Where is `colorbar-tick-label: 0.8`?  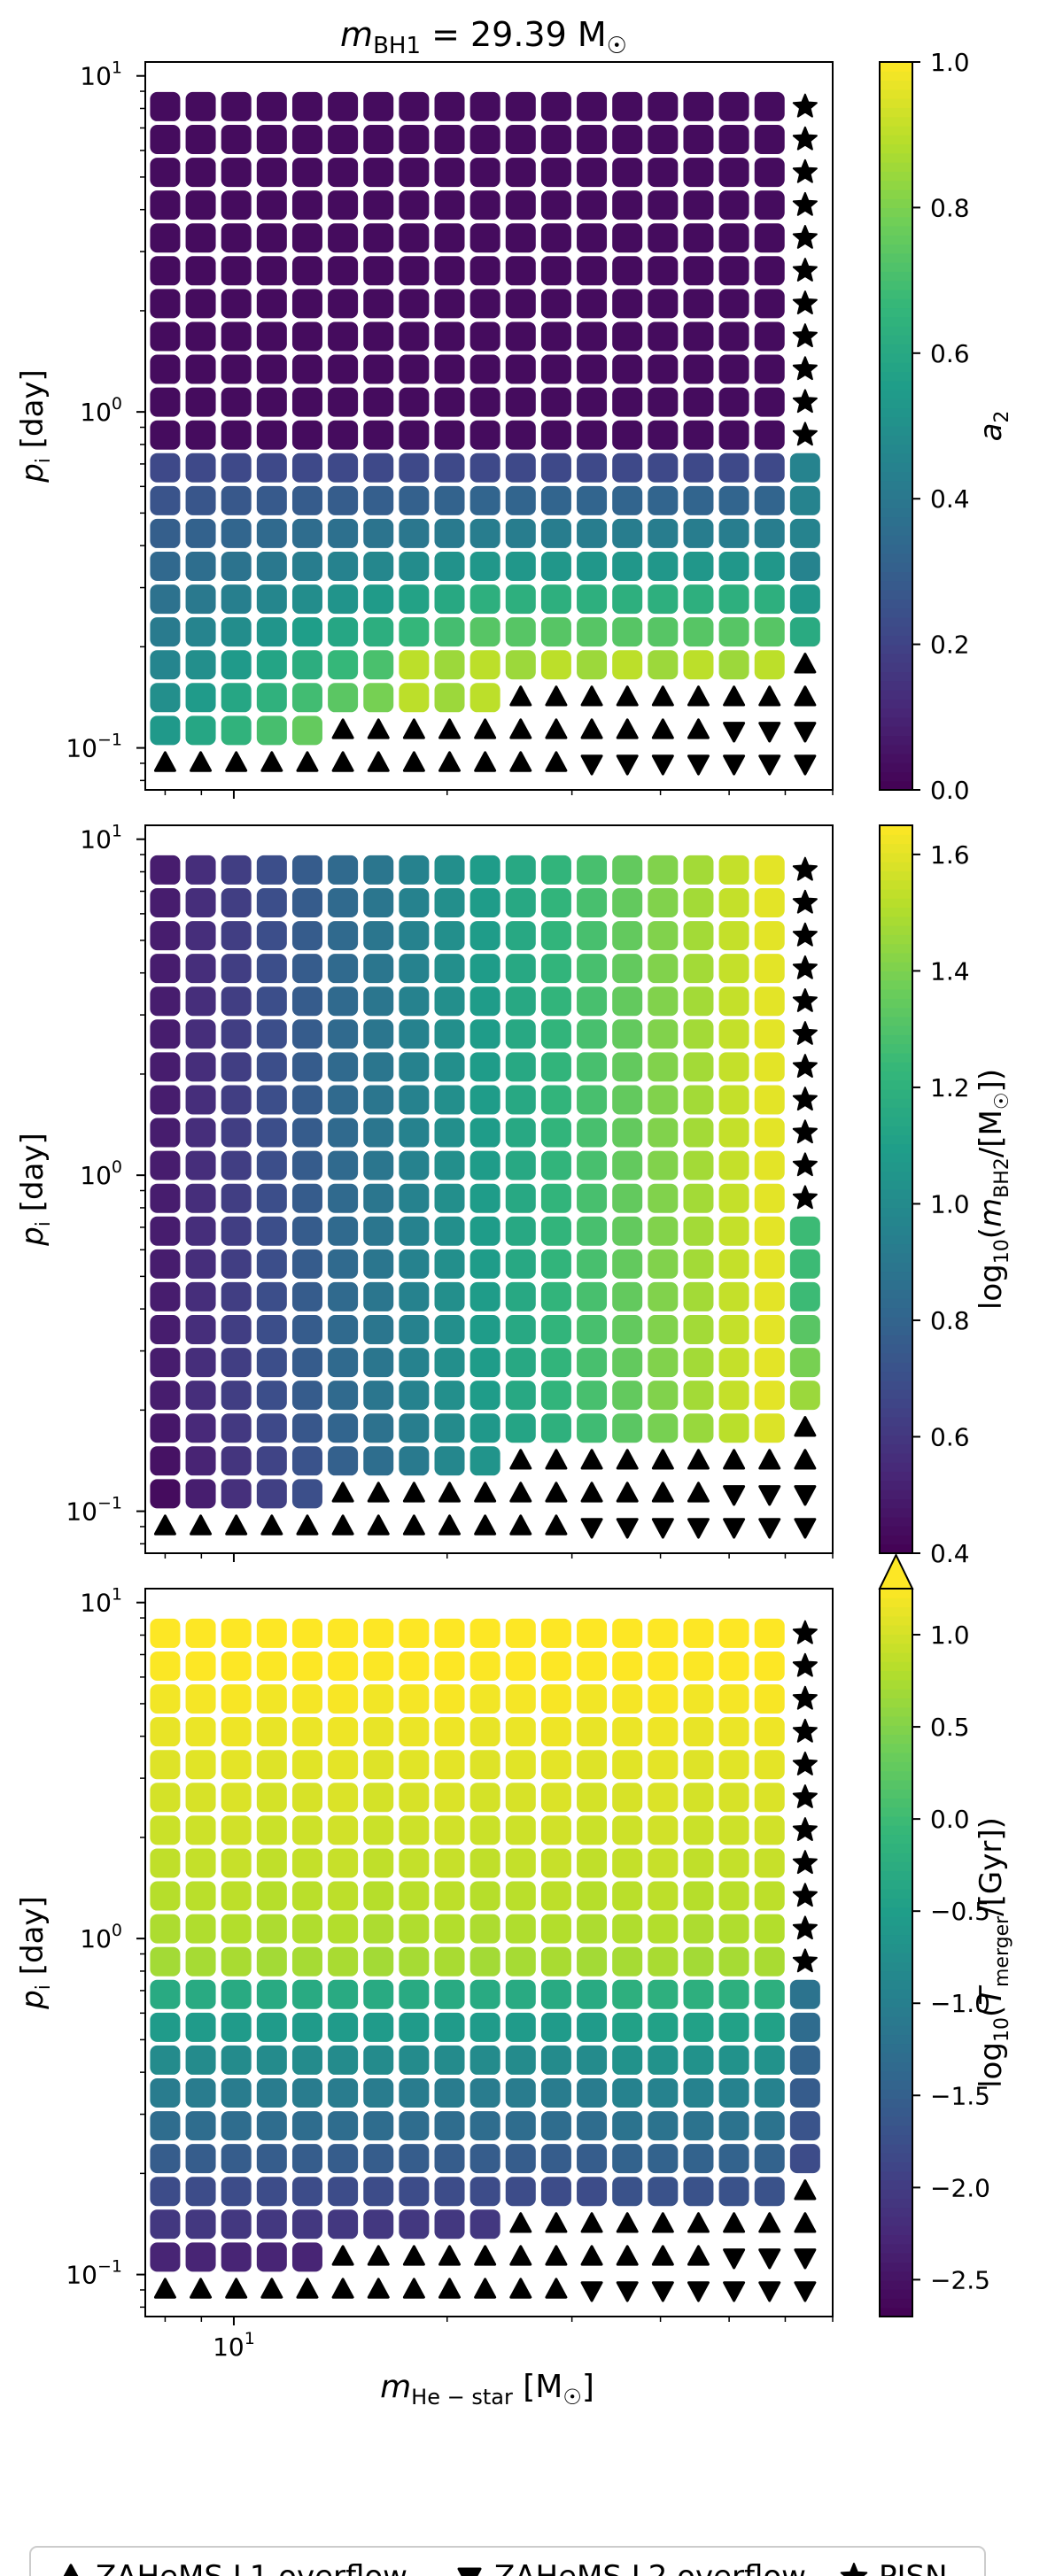
colorbar-tick-label: 0.8 is located at coordinates (950, 1320).